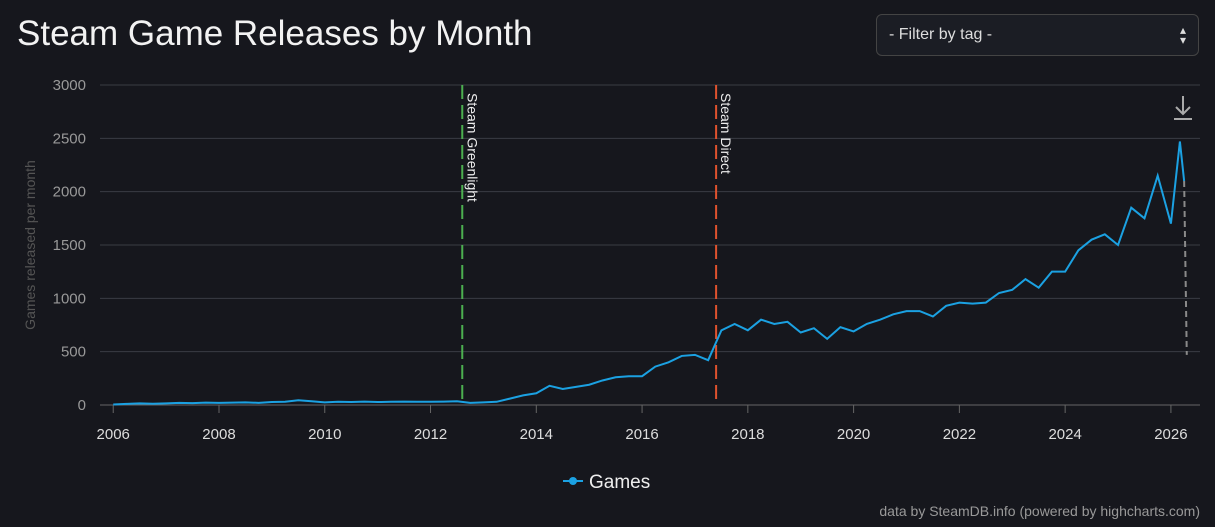  I want to click on x-tick-label: 2014, so click(536, 434).